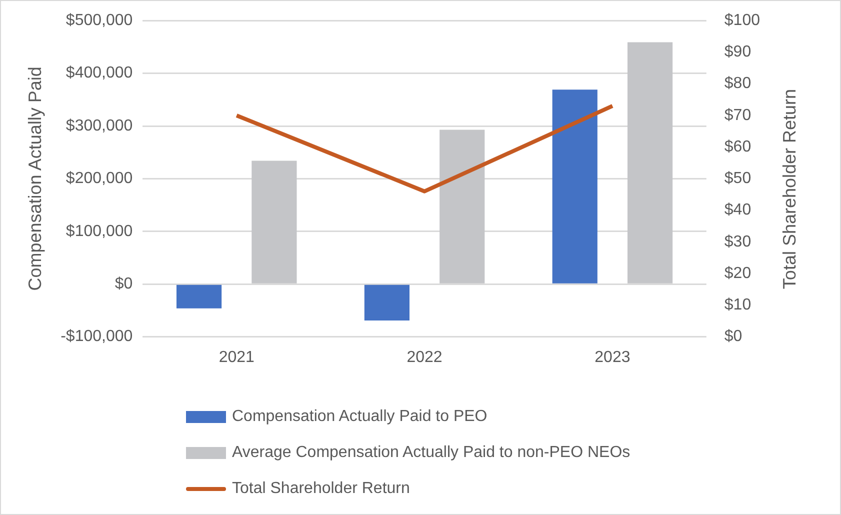  I want to click on y-tick-label: $100,000, so click(99, 231).